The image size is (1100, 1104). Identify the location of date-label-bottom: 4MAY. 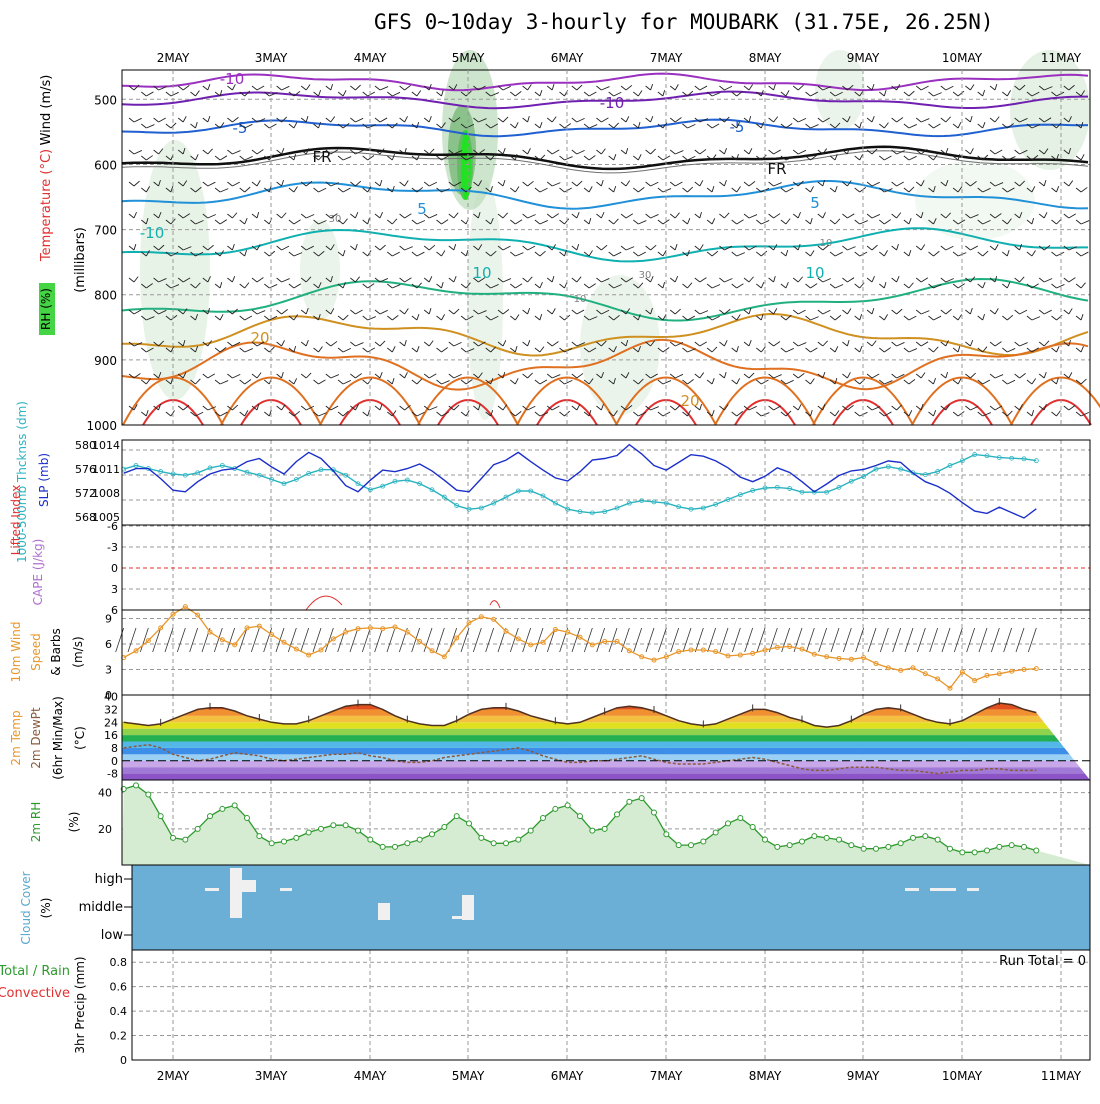
(370, 1076).